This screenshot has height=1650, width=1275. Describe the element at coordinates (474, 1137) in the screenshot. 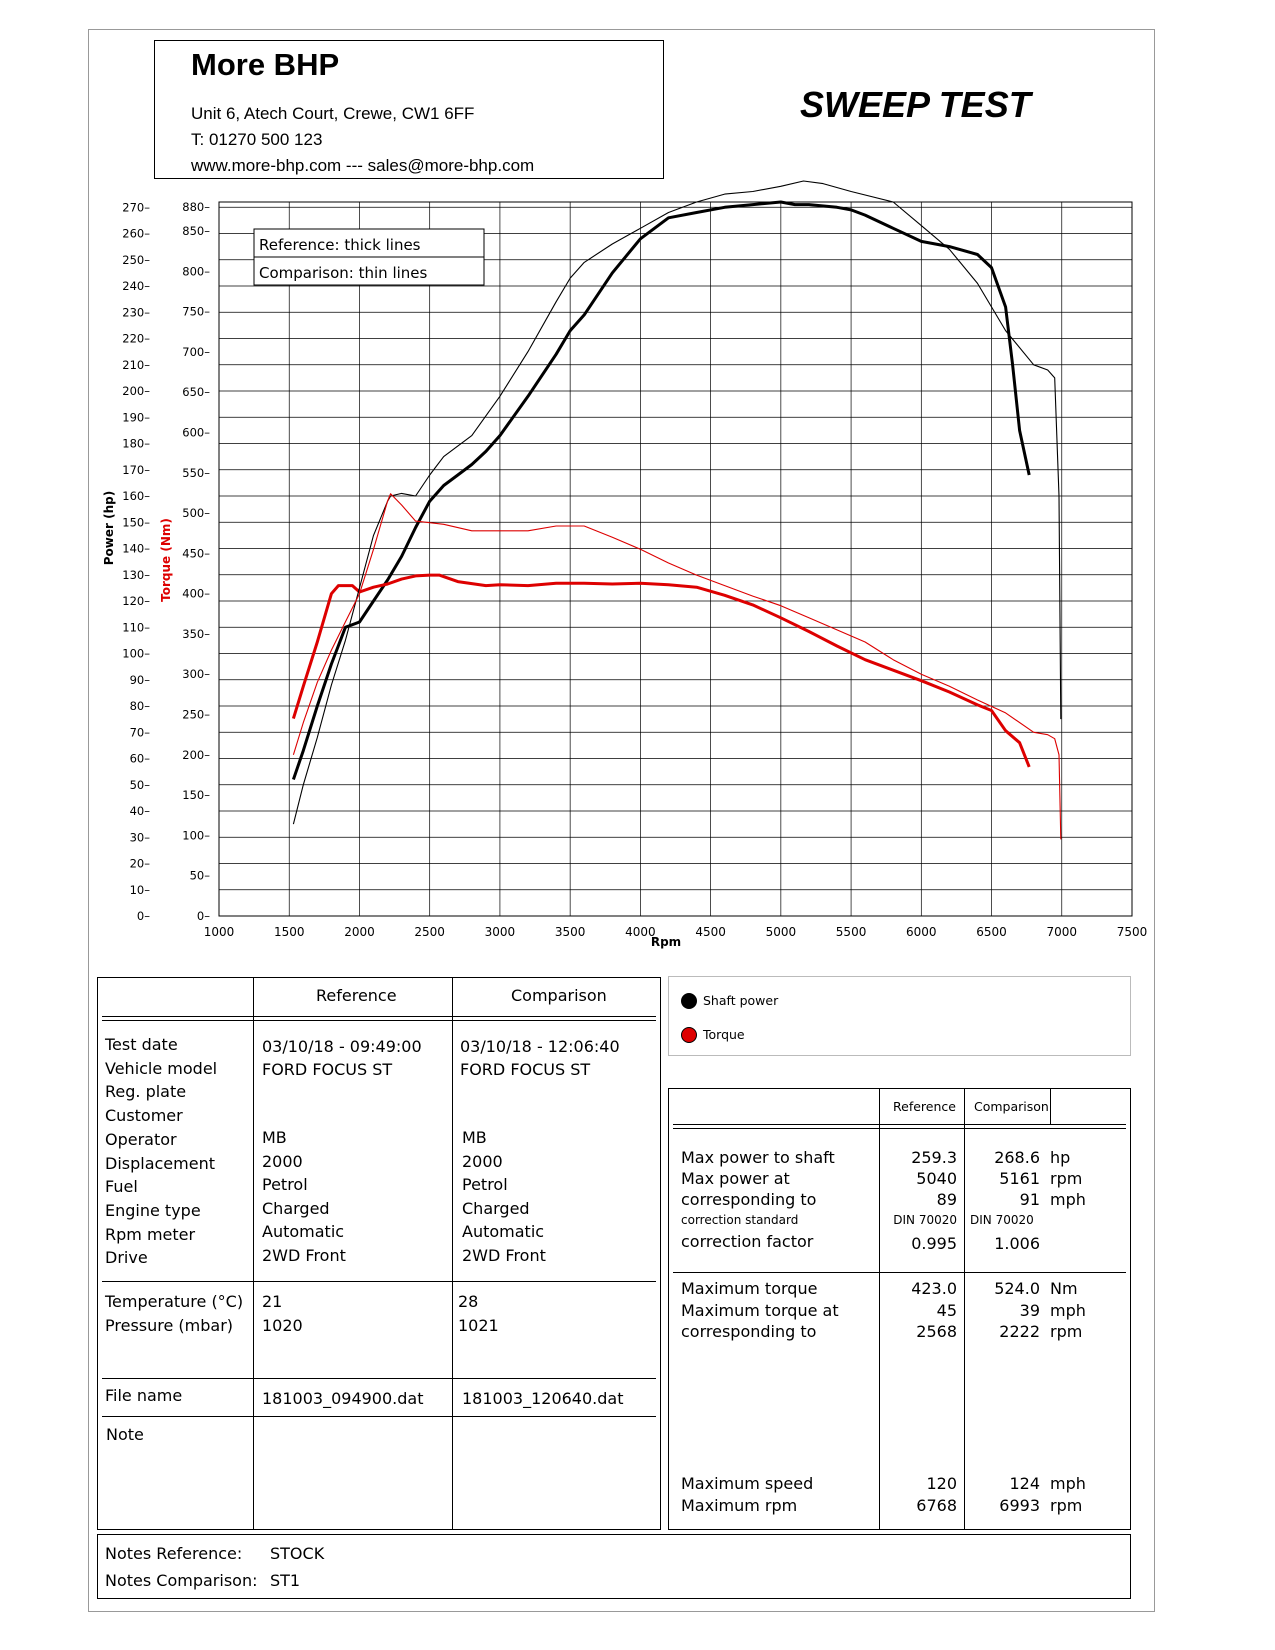

I see `cmp-operator: MB` at that location.